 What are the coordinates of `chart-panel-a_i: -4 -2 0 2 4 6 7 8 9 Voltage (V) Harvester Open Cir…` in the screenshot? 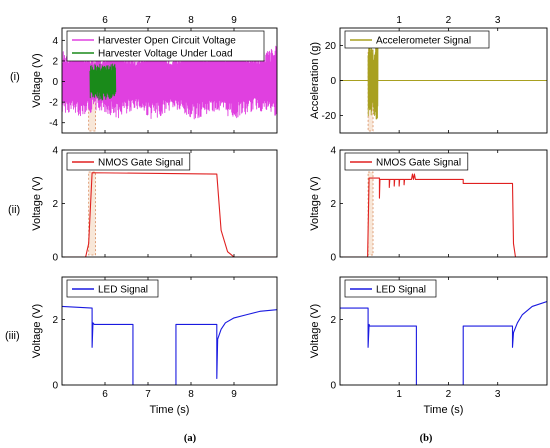 It's located at (154, 74).